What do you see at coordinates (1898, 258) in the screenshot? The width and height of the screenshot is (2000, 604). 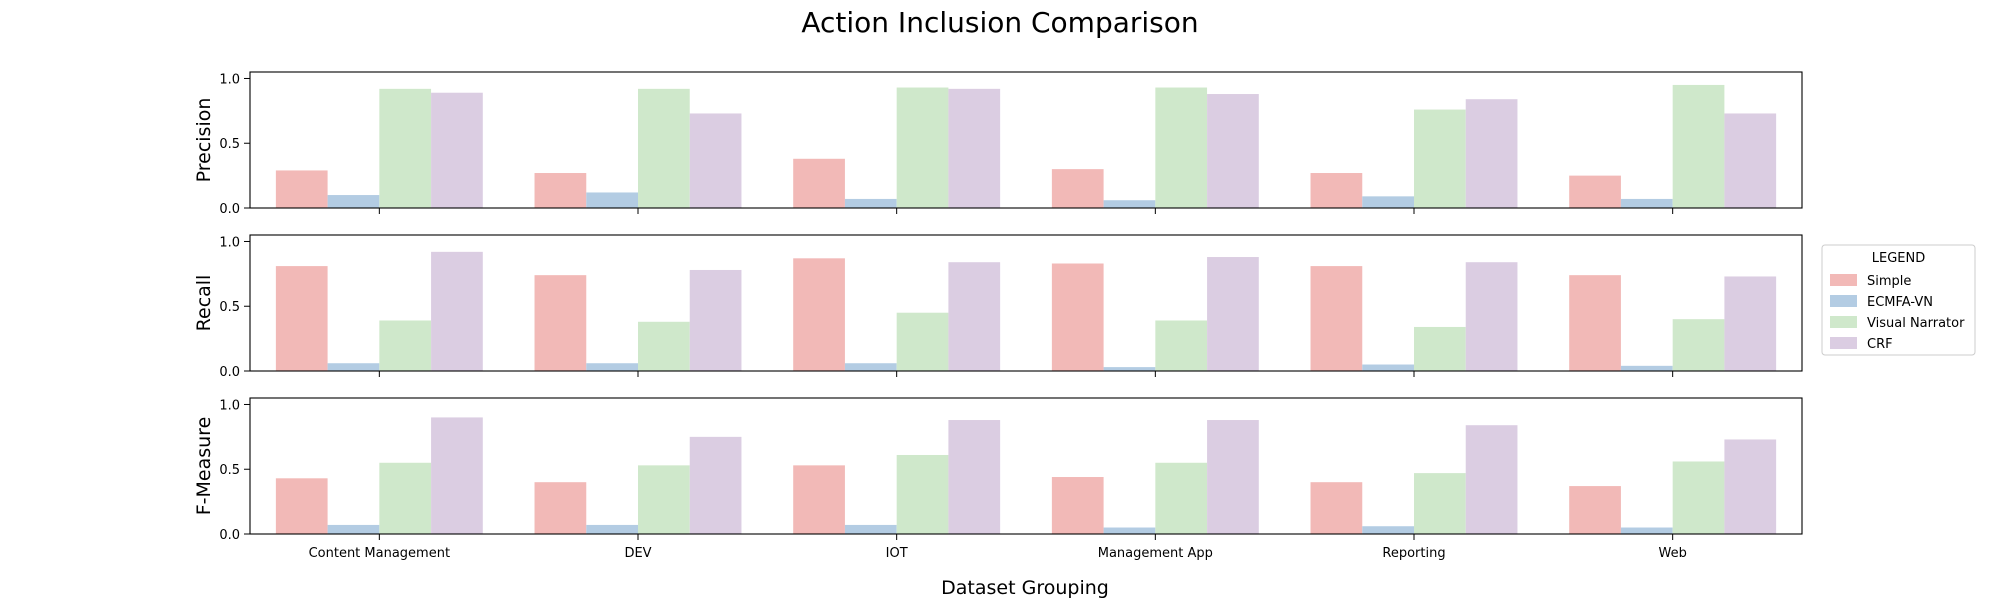 I see `legend-title: LEGEND` at bounding box center [1898, 258].